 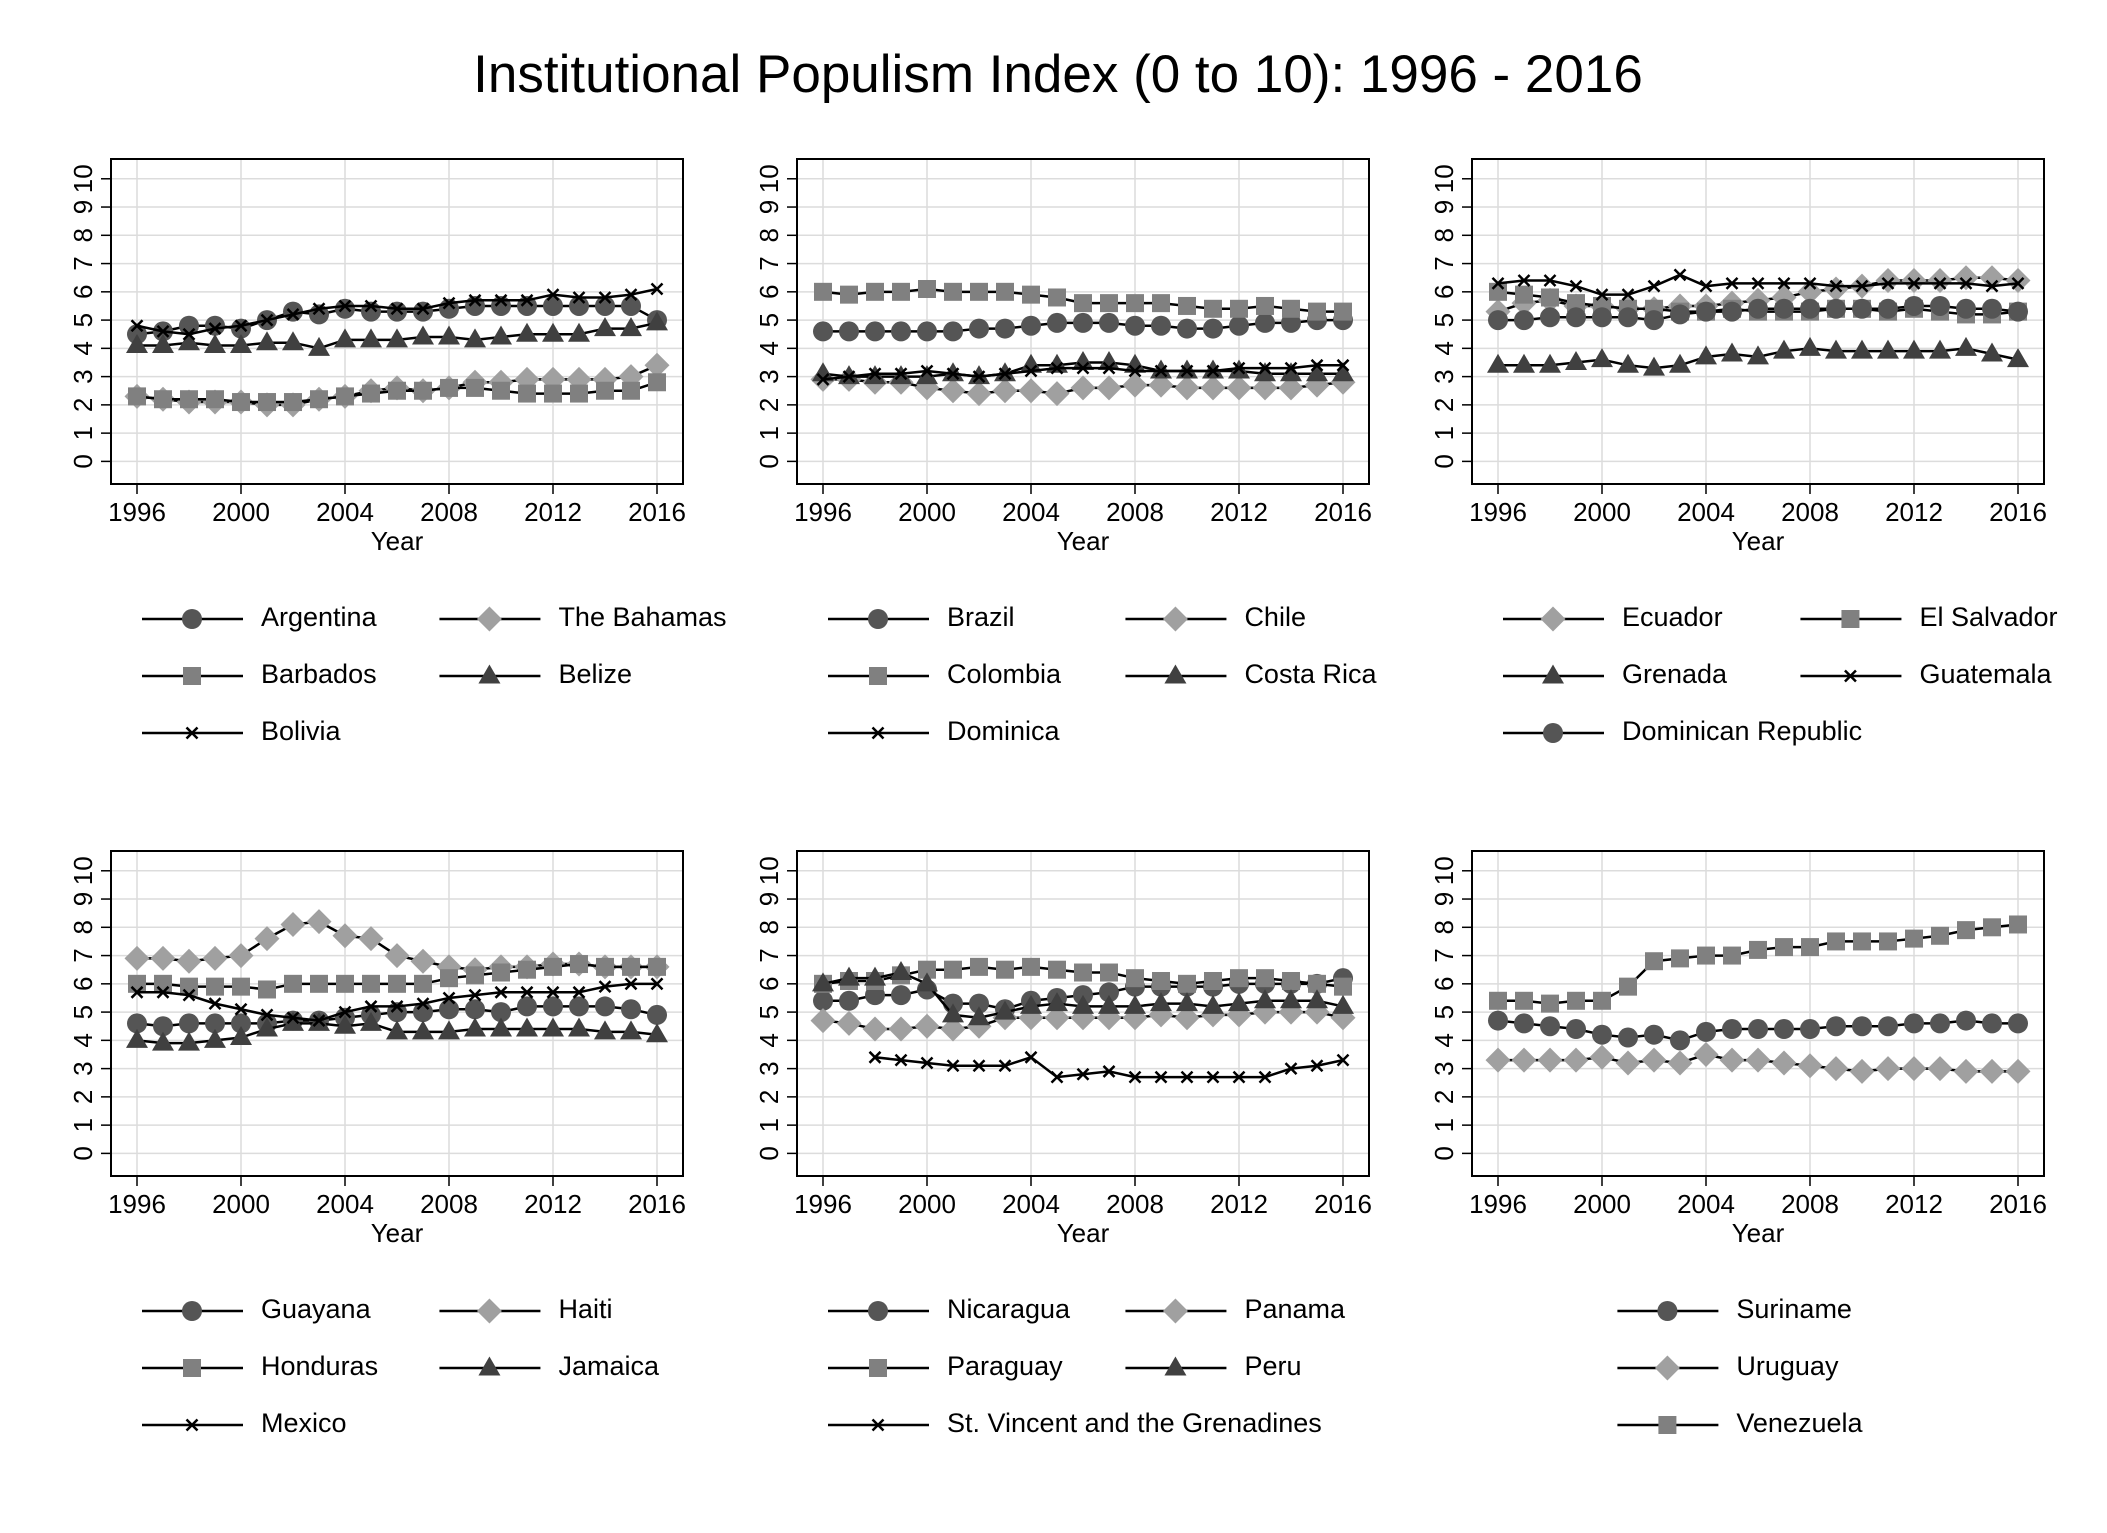 What do you see at coordinates (83, 405) in the screenshot?
I see `y-tick-label: 2` at bounding box center [83, 405].